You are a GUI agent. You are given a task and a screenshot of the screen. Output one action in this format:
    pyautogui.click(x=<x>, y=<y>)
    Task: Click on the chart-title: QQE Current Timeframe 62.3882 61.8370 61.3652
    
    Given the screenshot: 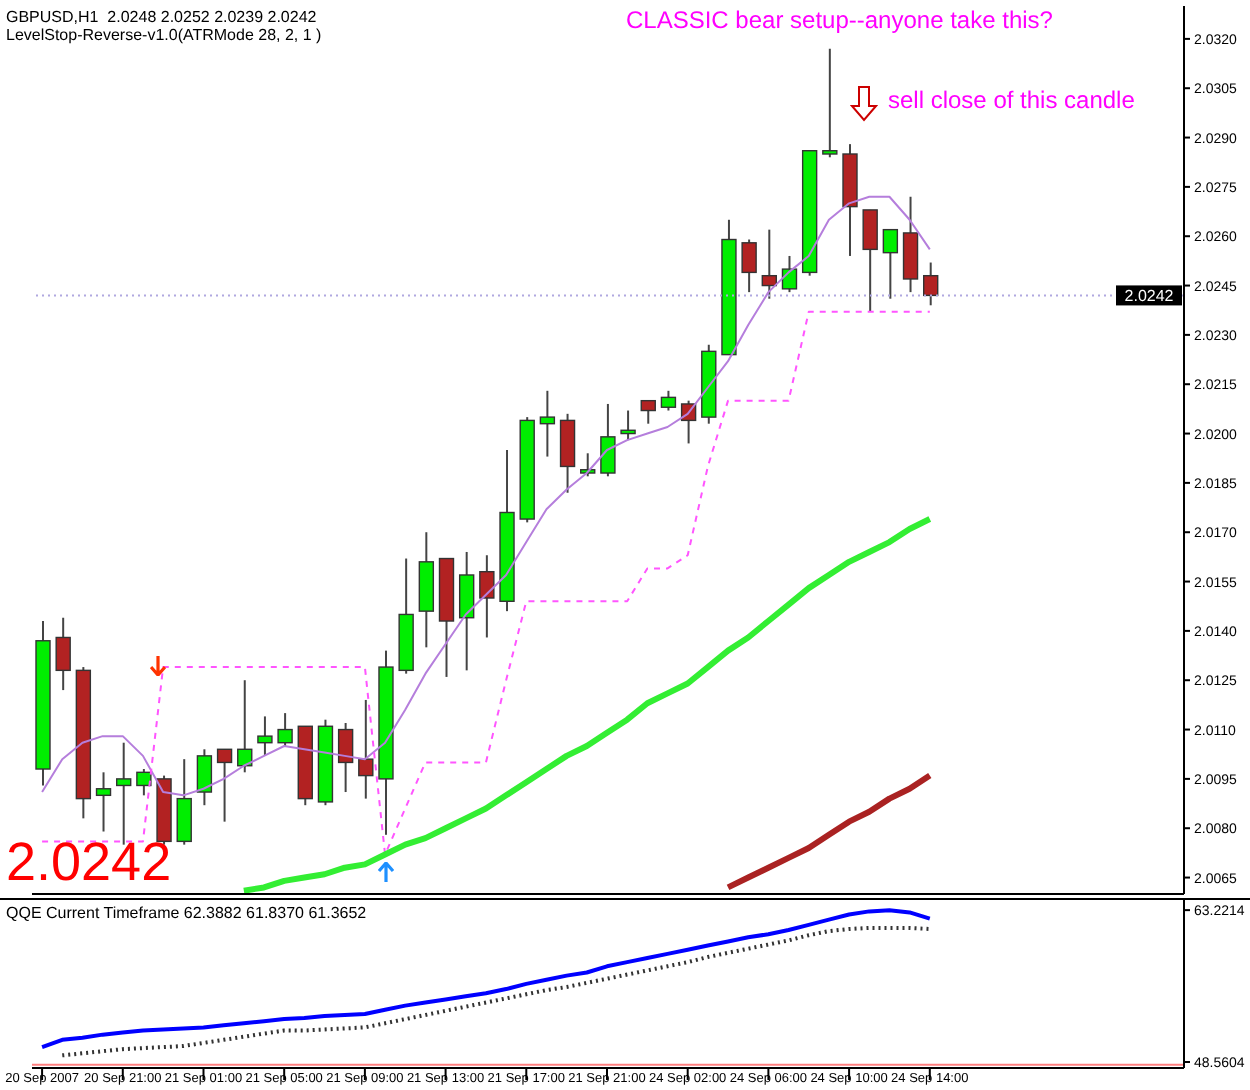 What is the action you would take?
    pyautogui.click(x=186, y=913)
    